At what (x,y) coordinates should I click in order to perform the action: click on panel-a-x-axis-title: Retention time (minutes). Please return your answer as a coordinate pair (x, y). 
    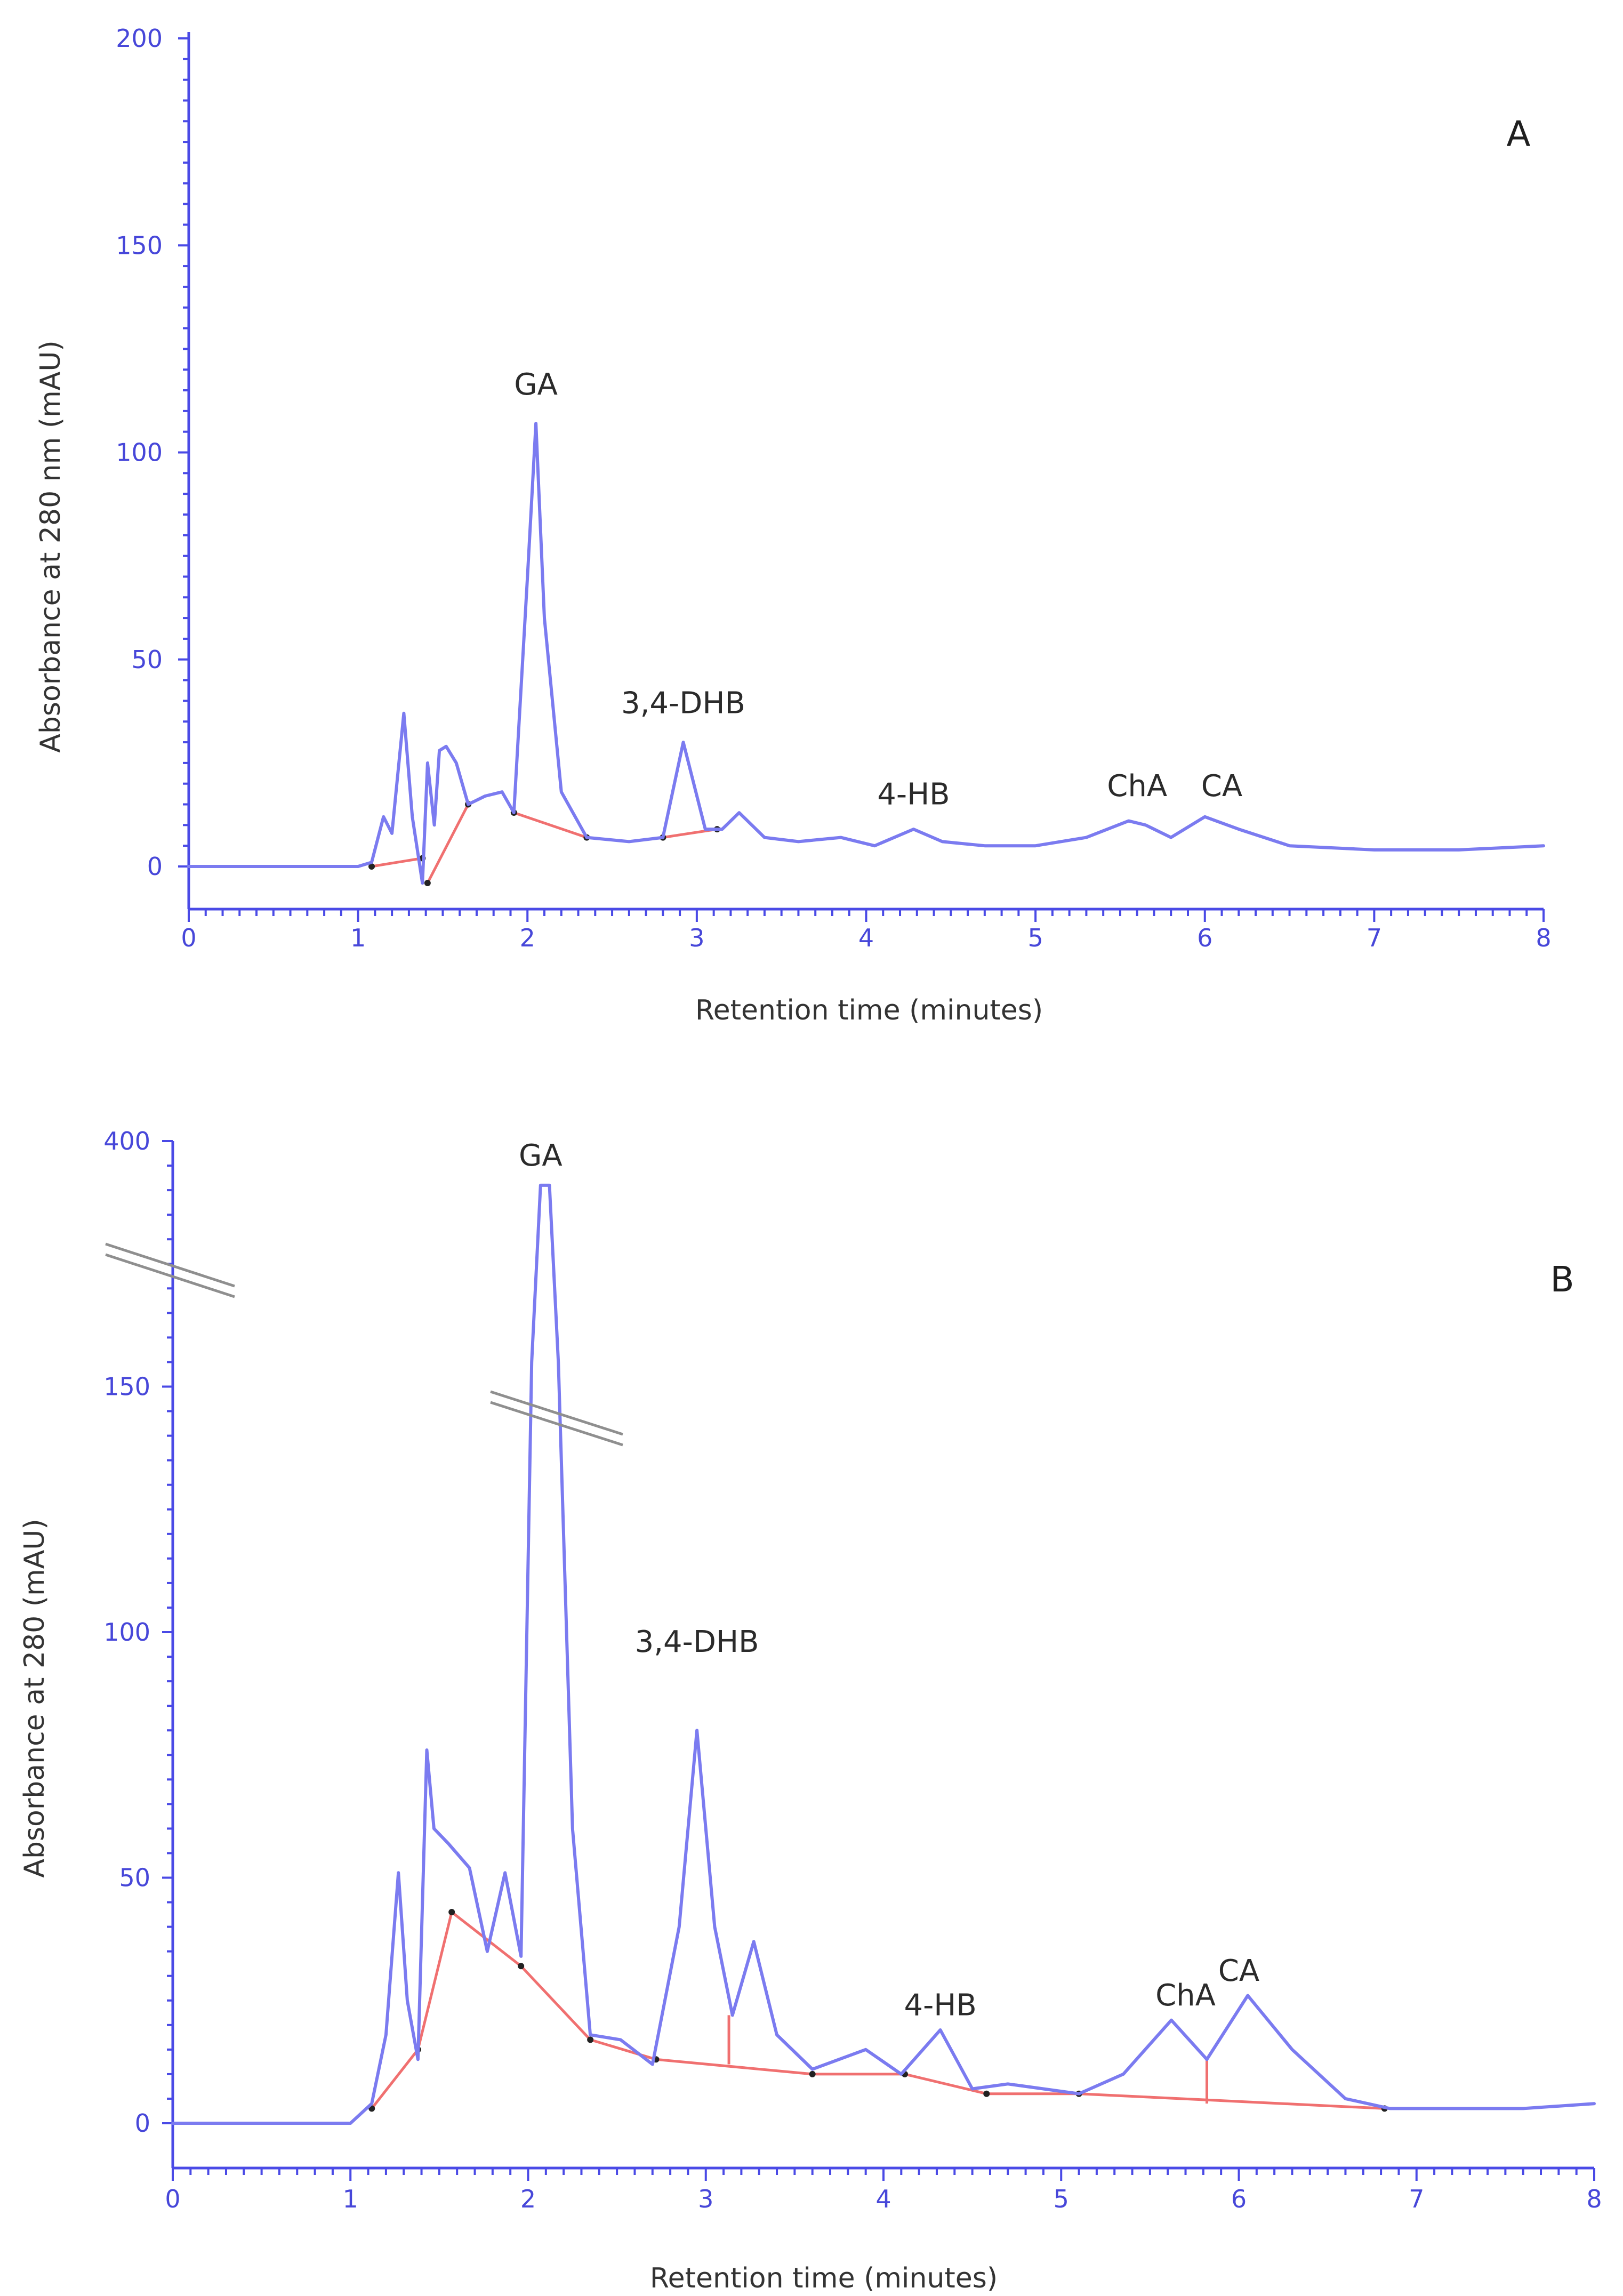
    Looking at the image, I should click on (869, 1010).